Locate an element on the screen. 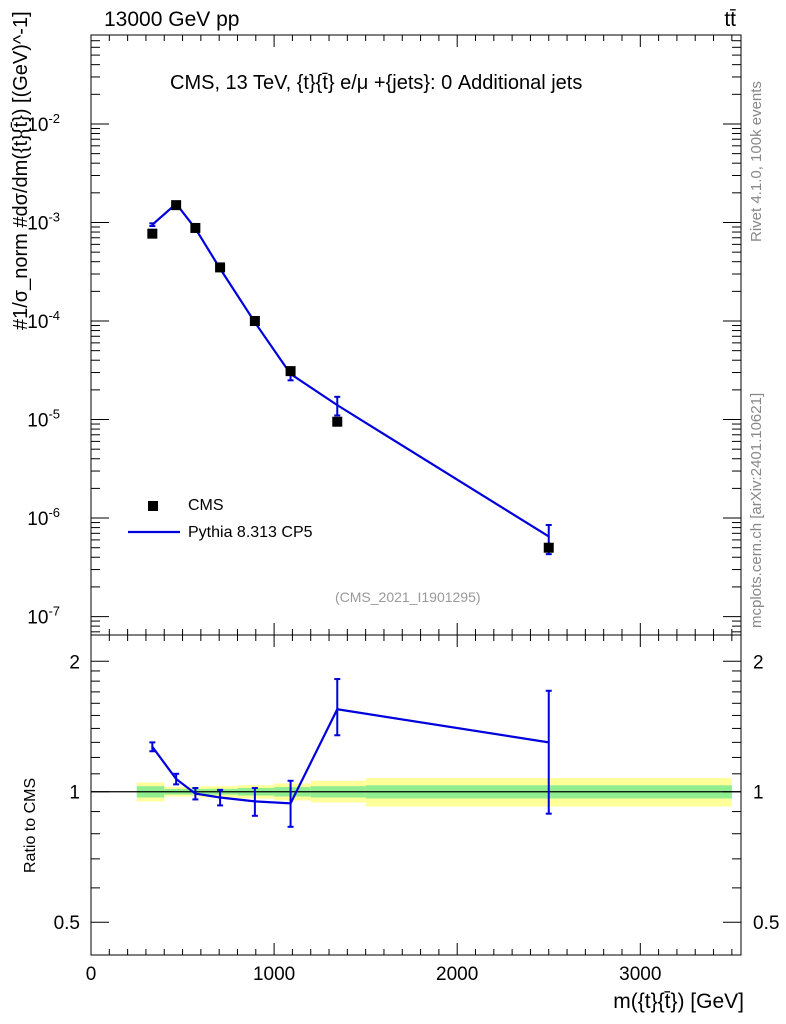 The image size is (786, 1024). y-tick-label: 10⁻⁵ is located at coordinates (43, 419).